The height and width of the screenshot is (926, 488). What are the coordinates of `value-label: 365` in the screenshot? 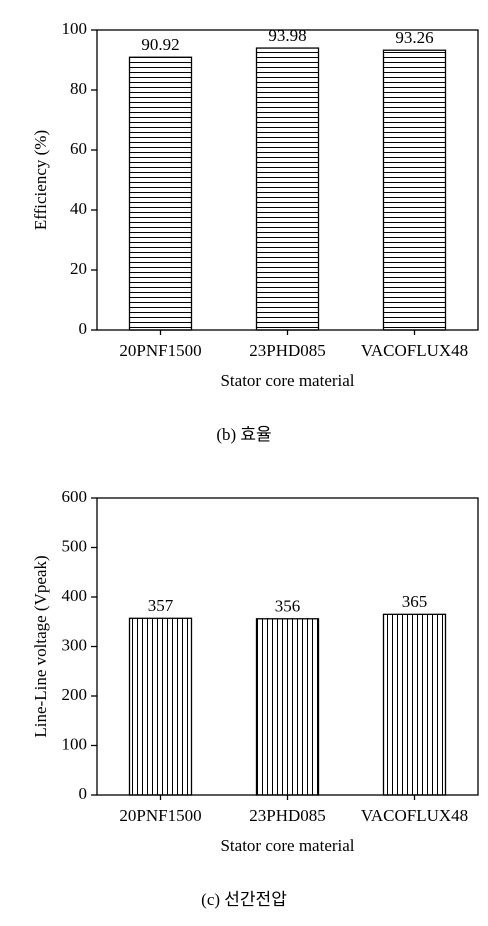 It's located at (415, 601).